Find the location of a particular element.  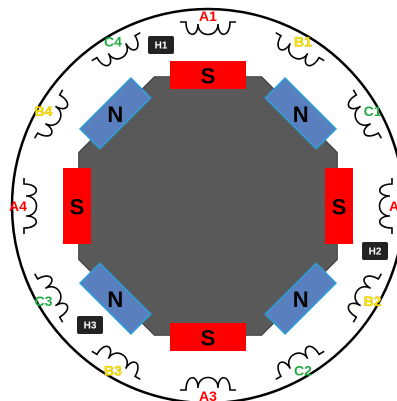

winding-label-b3: B3 is located at coordinates (113, 371).